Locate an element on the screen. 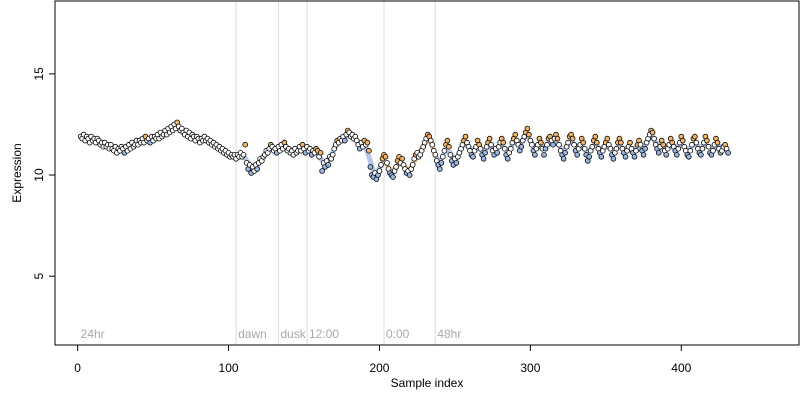 The height and width of the screenshot is (400, 800). x-tick-label: 200 is located at coordinates (379, 368).